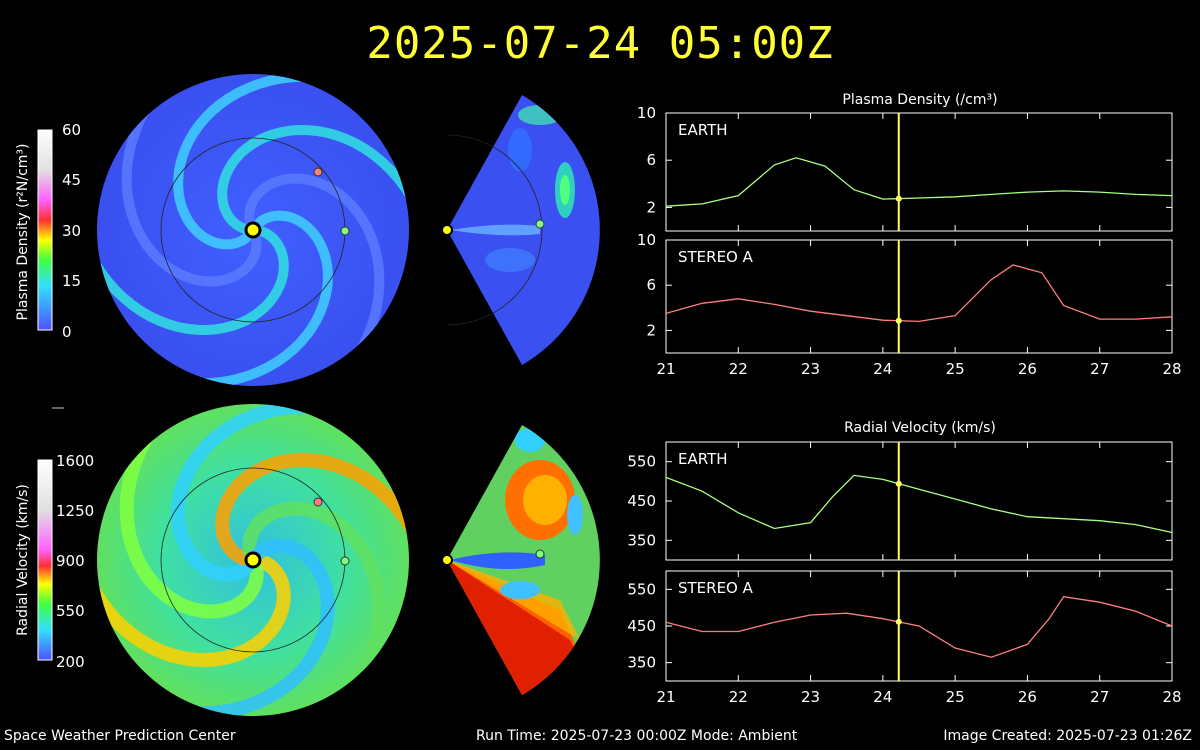  I want to click on velocity-panel-title: Radial Velocity (km/s), so click(920, 428).